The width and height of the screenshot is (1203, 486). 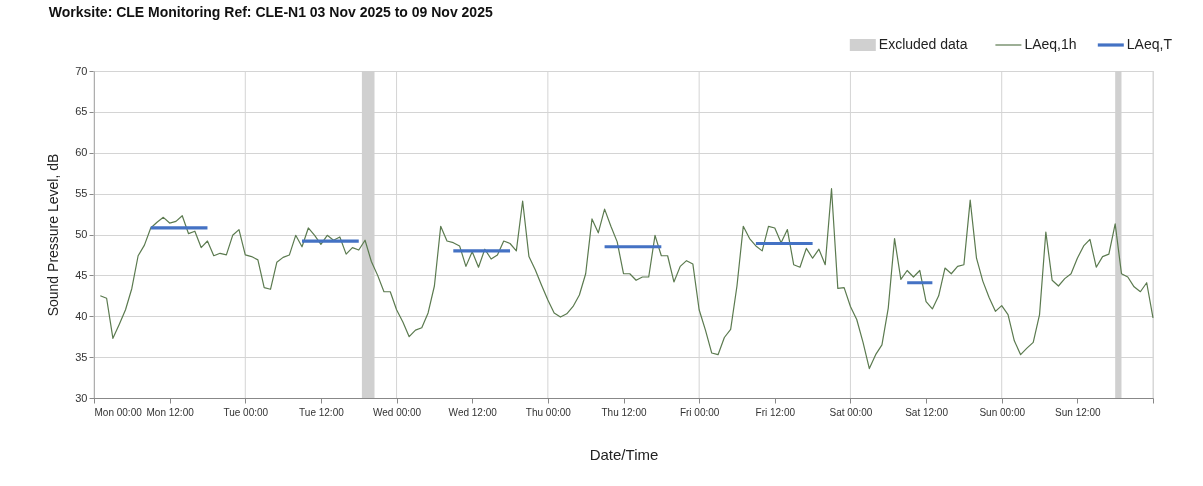 I want to click on x-tick-label: Sat 12:00, so click(x=927, y=412).